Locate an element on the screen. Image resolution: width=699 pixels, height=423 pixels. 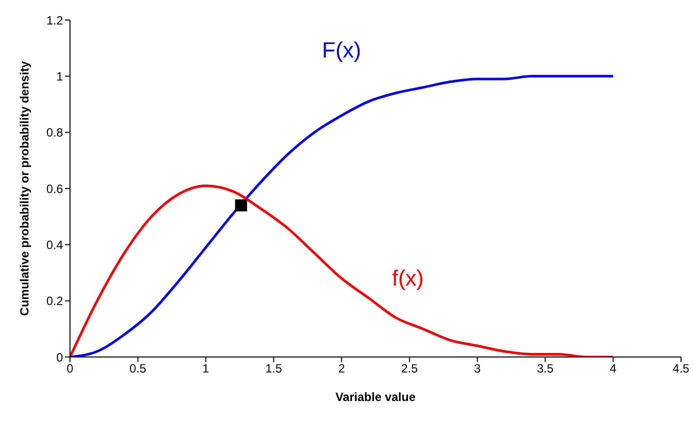
x-tick-label: 1.5 is located at coordinates (273, 369).